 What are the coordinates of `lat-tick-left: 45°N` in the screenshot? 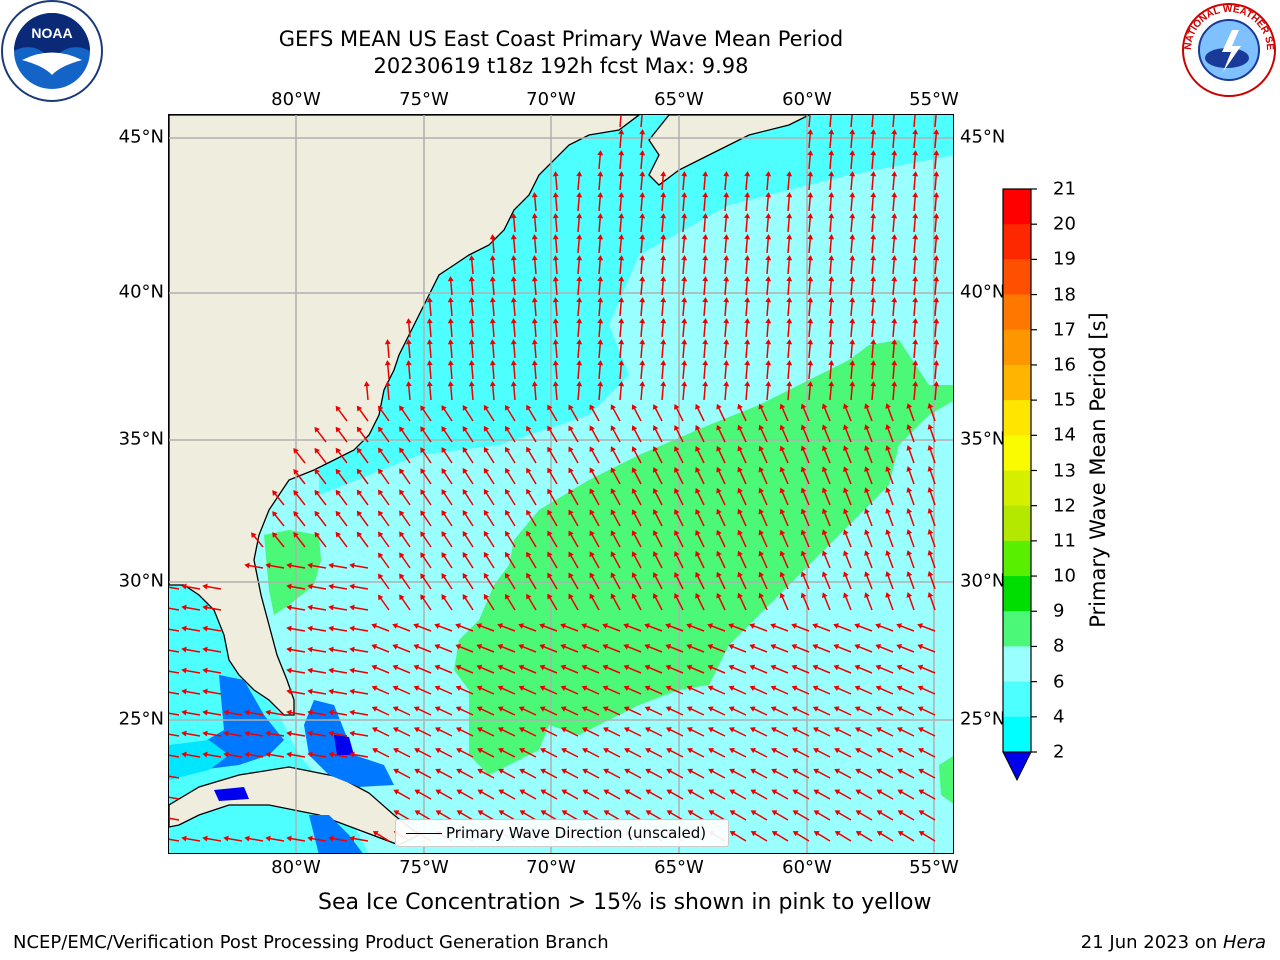 It's located at (141, 137).